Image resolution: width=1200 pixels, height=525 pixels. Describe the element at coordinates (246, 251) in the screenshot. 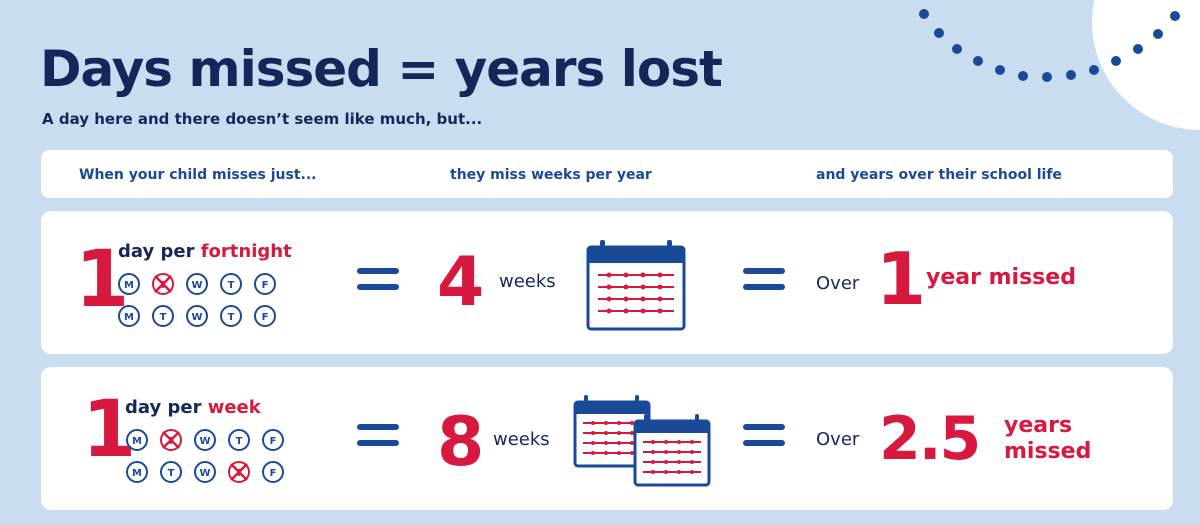

I see `frequency-period: fortnight` at that location.